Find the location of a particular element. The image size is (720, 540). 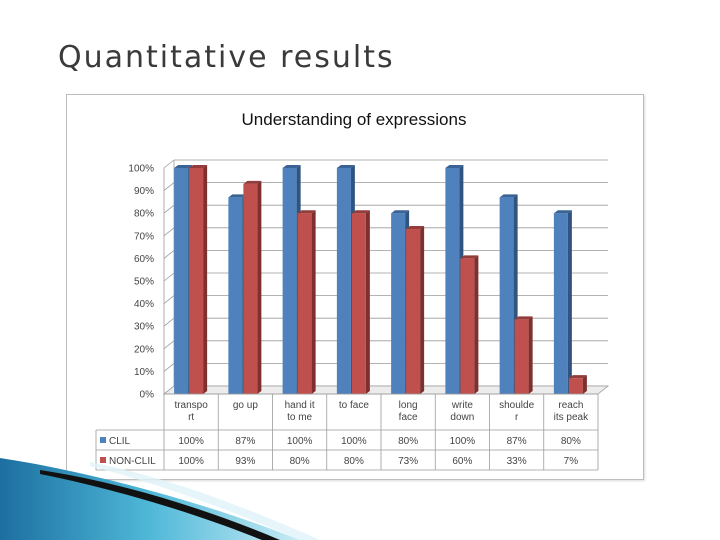

y-tick-label: 90% is located at coordinates (144, 191).